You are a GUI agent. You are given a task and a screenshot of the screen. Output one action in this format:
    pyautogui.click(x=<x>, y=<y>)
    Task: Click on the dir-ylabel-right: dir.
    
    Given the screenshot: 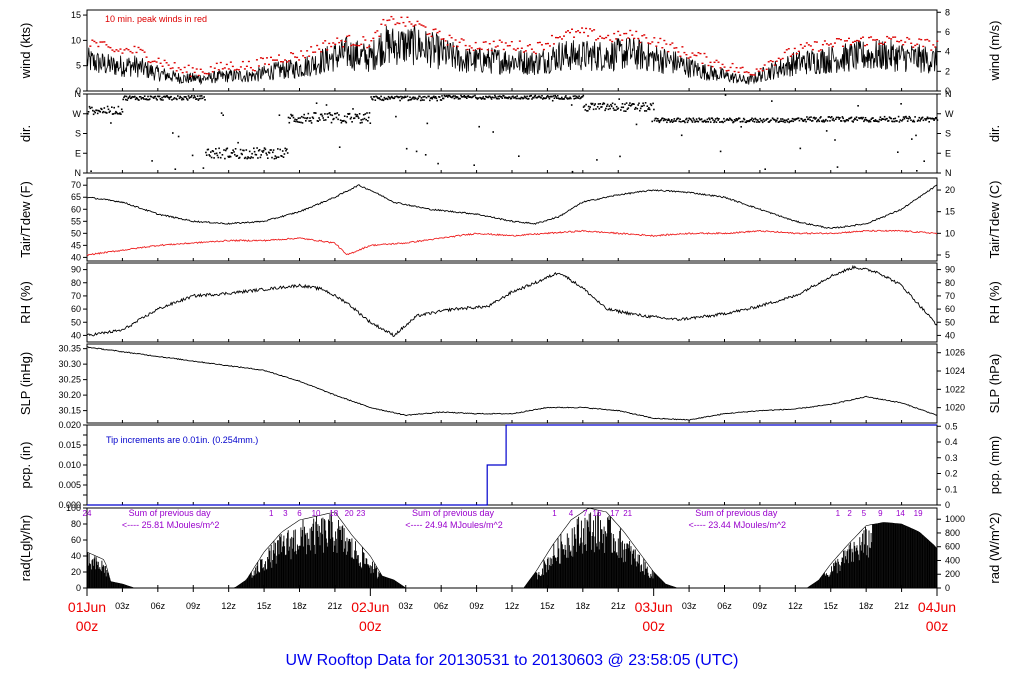 What is the action you would take?
    pyautogui.click(x=994, y=133)
    